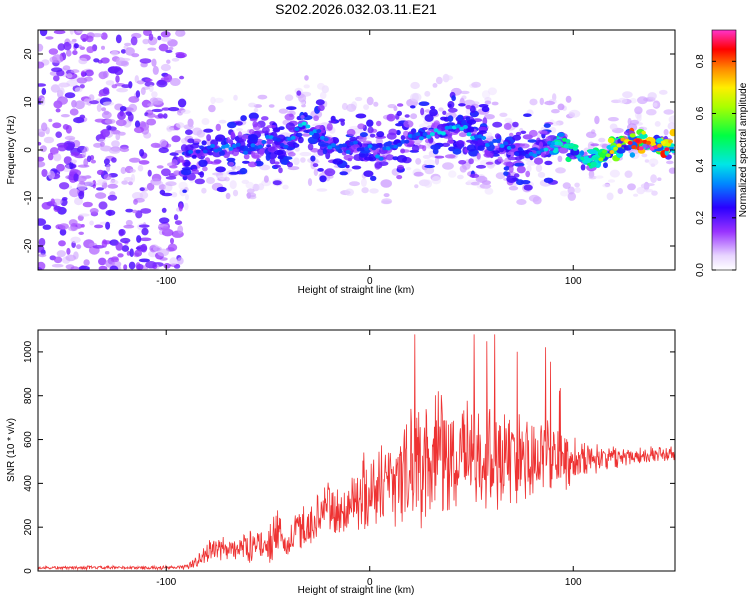  Describe the element at coordinates (743, 149) in the screenshot. I see `colorbar-label: Normalized spectral amplitude` at that location.